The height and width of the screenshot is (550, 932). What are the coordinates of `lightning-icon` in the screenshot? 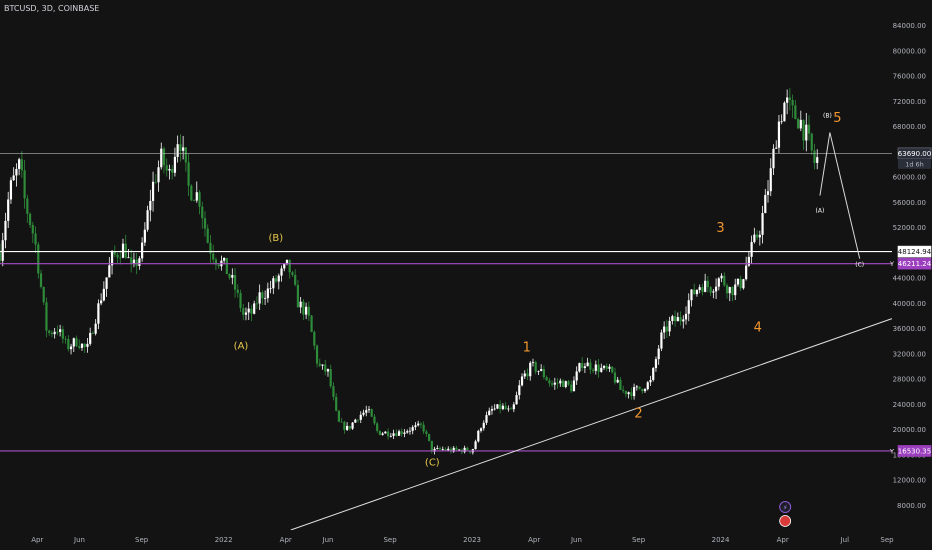 It's located at (785, 507).